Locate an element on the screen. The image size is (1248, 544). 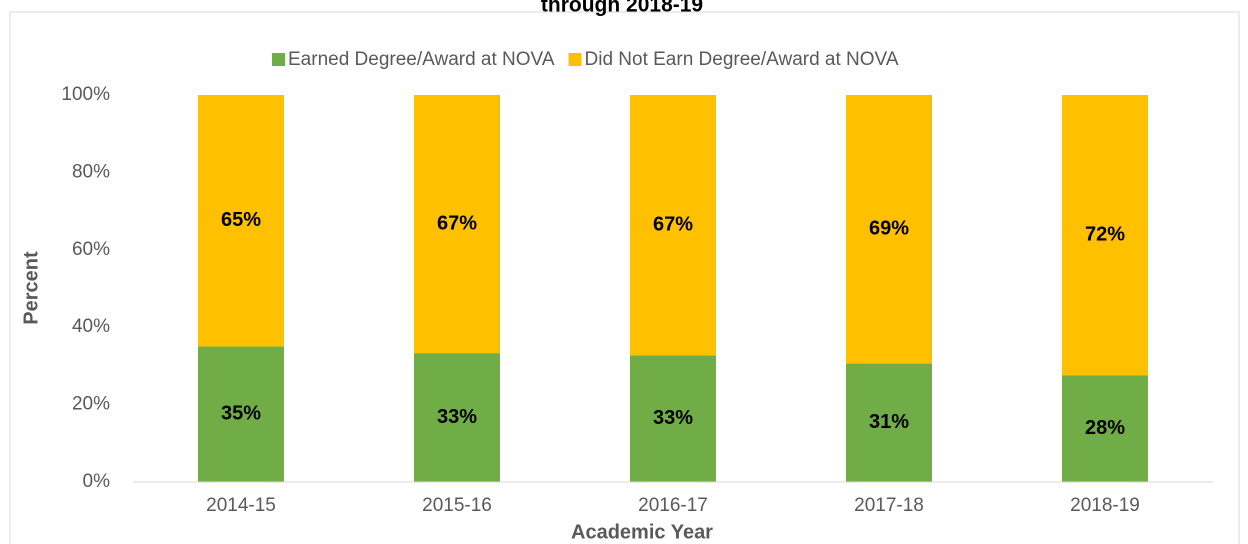
data-label: 35% is located at coordinates (241, 414).